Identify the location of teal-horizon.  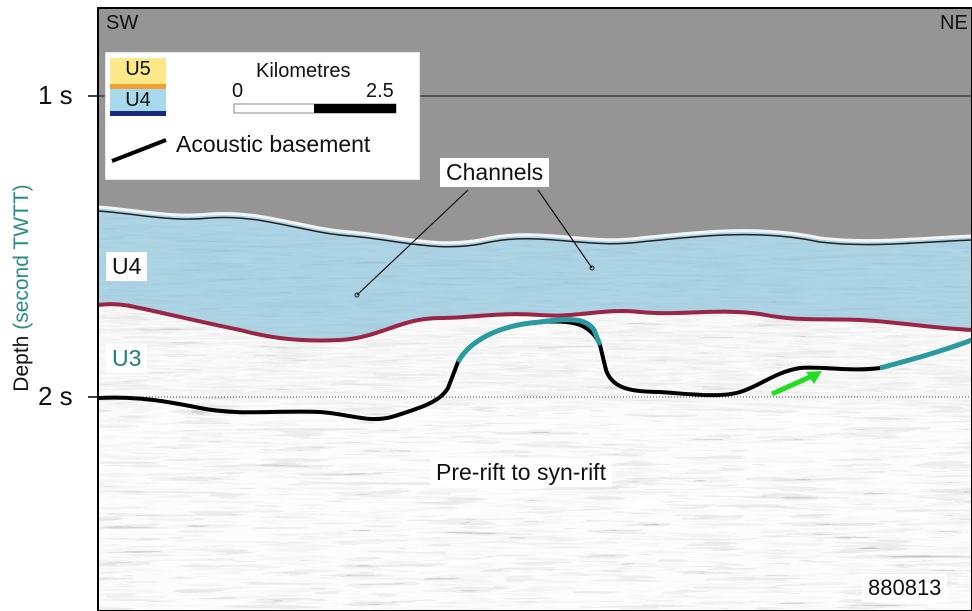
(713, 344).